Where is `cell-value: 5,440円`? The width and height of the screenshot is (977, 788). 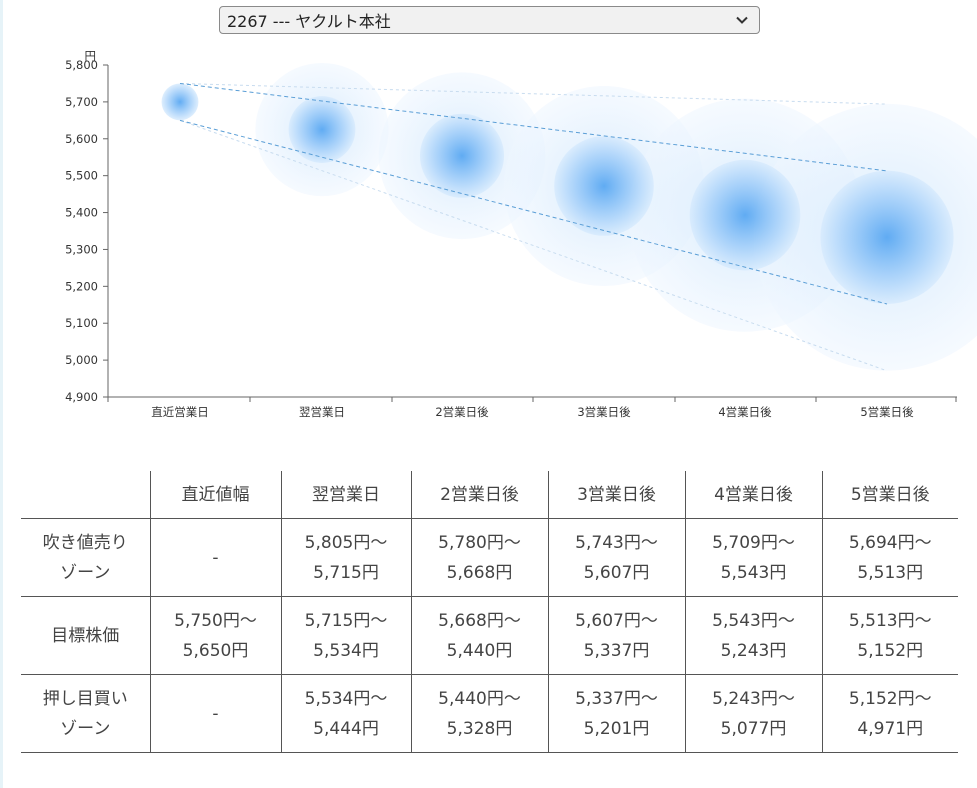
cell-value: 5,440円 is located at coordinates (479, 650).